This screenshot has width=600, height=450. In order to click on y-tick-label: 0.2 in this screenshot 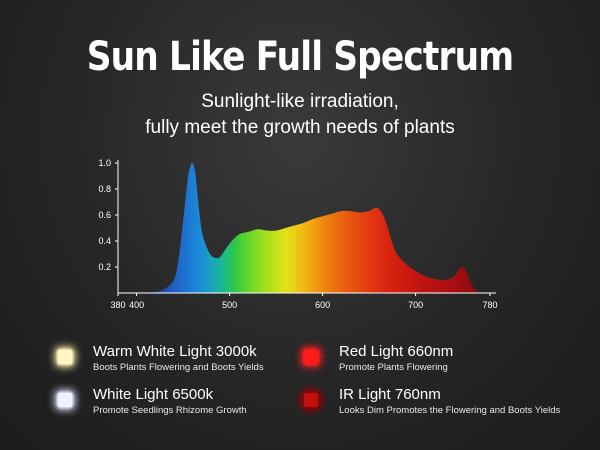, I will do `click(104, 267)`.